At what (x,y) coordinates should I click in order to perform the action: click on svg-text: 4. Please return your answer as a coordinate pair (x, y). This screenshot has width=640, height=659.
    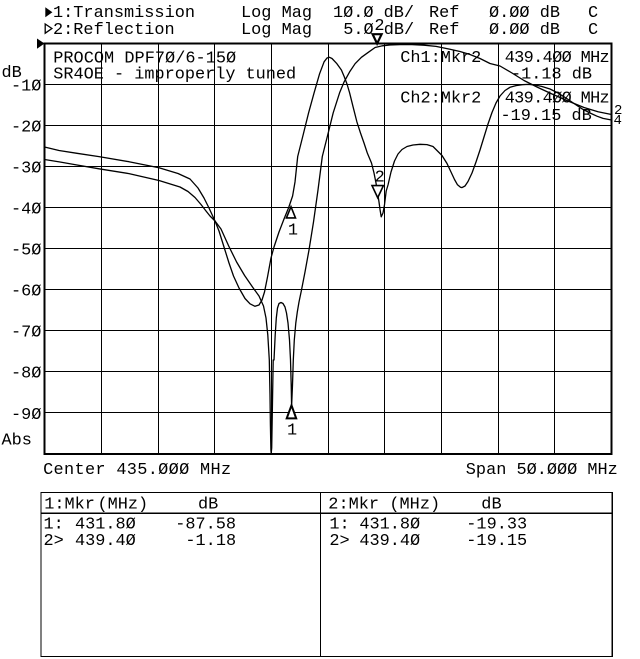
    Looking at the image, I should click on (618, 121).